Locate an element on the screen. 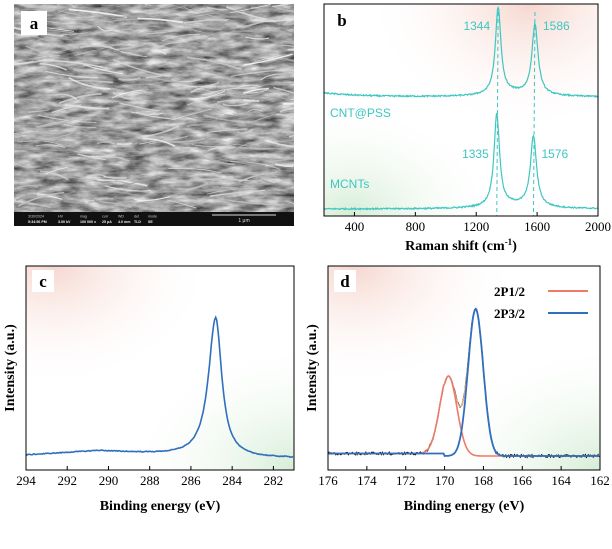 The width and height of the screenshot is (612, 549). sem-bar-label: det is located at coordinates (136, 217).